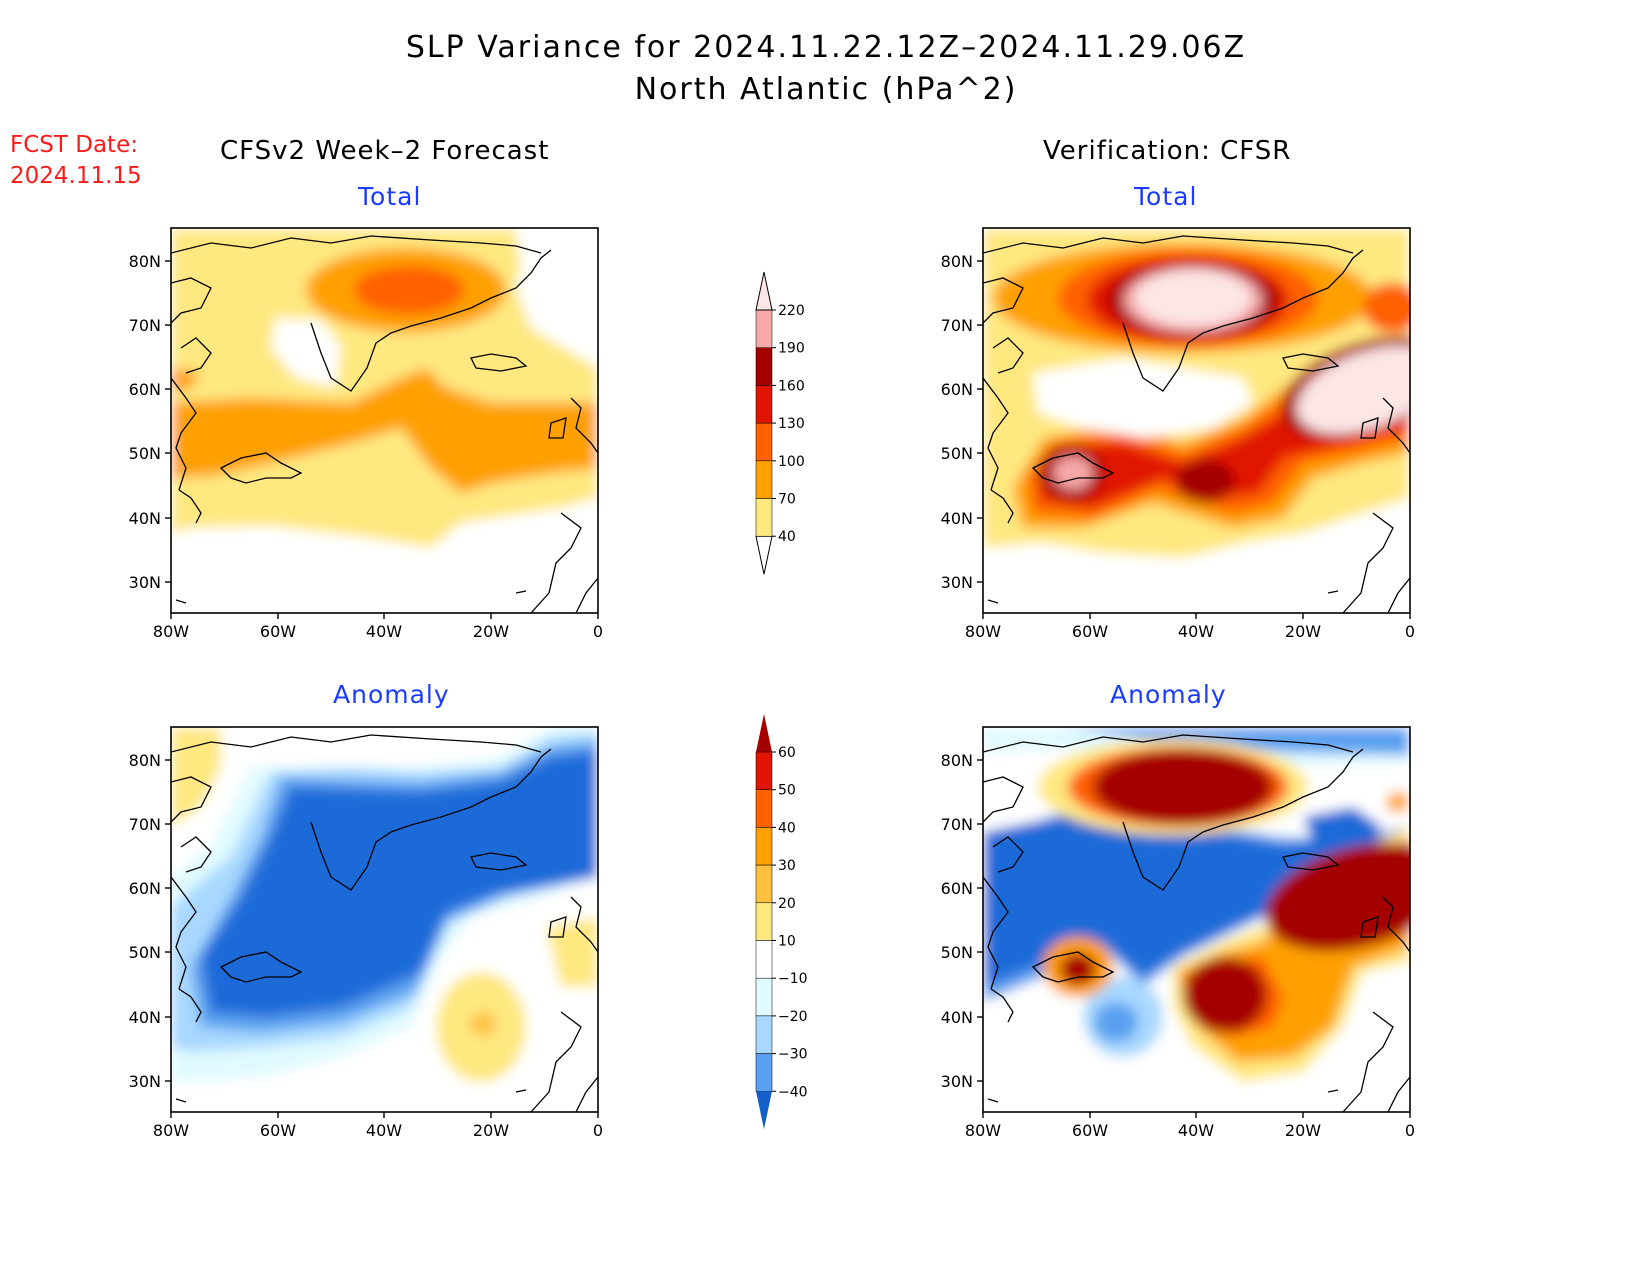 This screenshot has height=1275, width=1650. Describe the element at coordinates (385, 151) in the screenshot. I see `forecast-column-header: CFSv2 Week–2 Forecast` at that location.